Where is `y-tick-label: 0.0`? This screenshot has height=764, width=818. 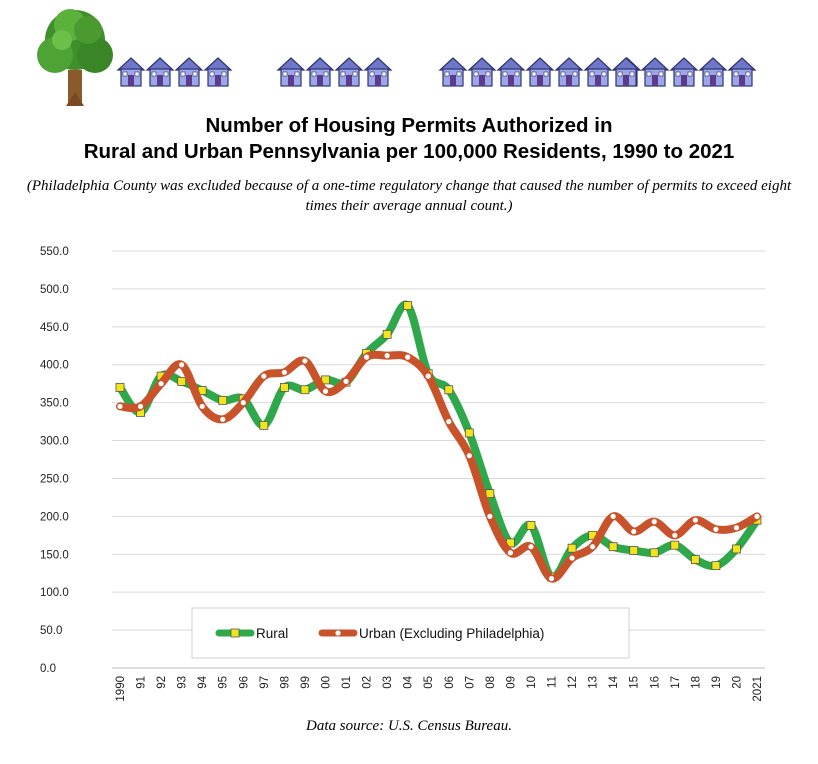 y-tick-label: 0.0 is located at coordinates (48, 669).